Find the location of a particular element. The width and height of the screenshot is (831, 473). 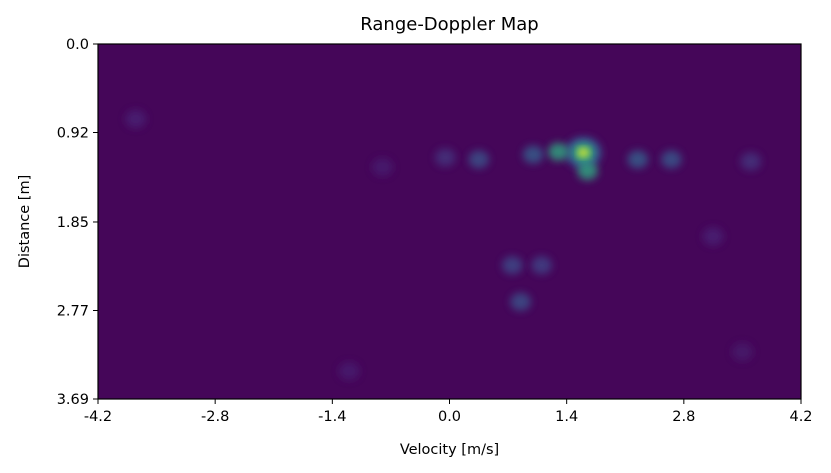

x-axis-label: Velocity [m/s] is located at coordinates (449, 450).